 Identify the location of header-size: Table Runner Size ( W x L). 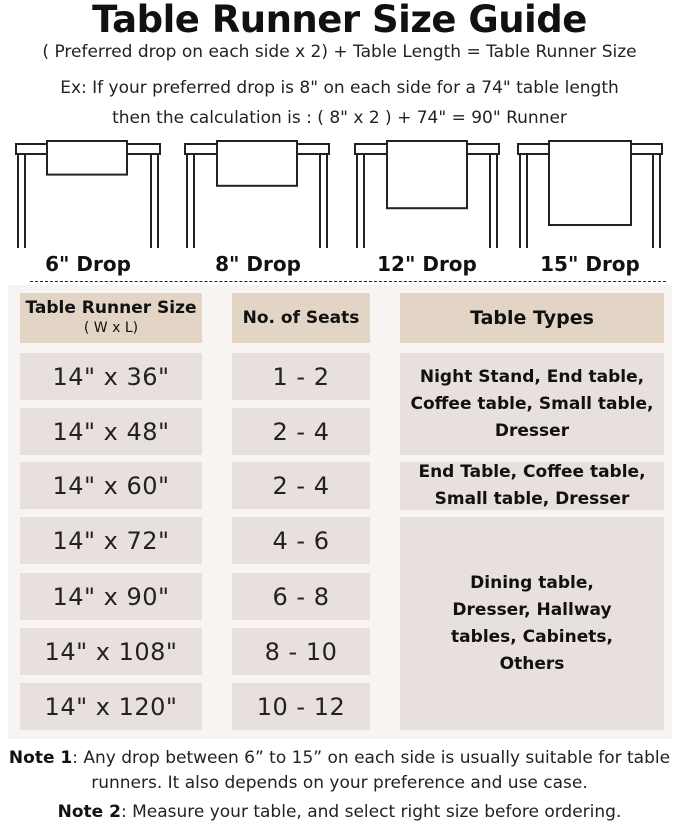
(111, 318).